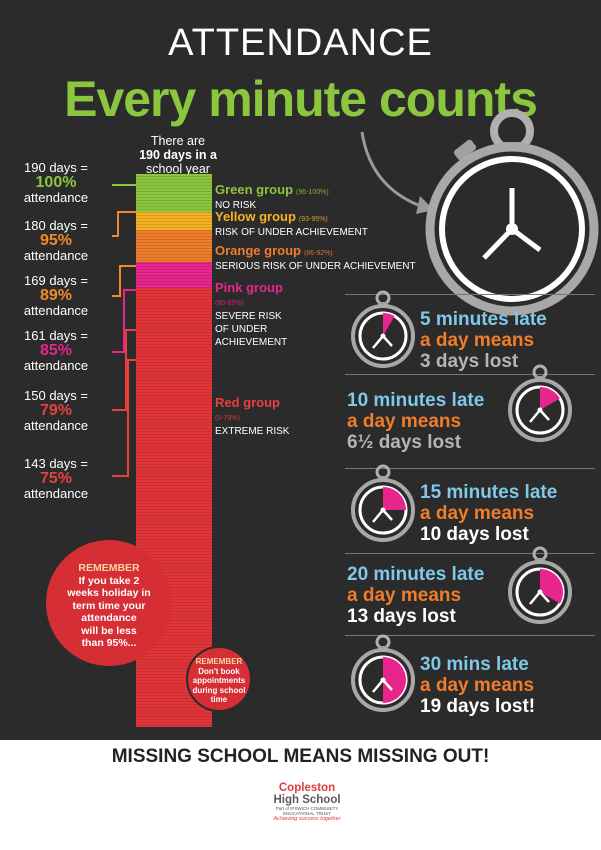 This screenshot has width=601, height=850. I want to click on lateness-line-3: 3 days lost, so click(469, 361).